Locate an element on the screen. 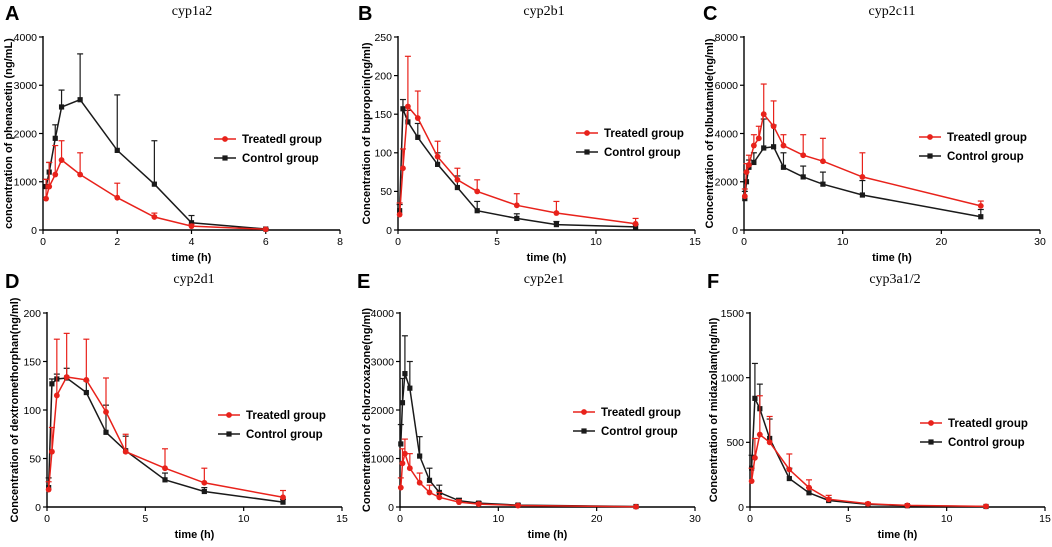  y-tick-label: 250 is located at coordinates (383, 38).